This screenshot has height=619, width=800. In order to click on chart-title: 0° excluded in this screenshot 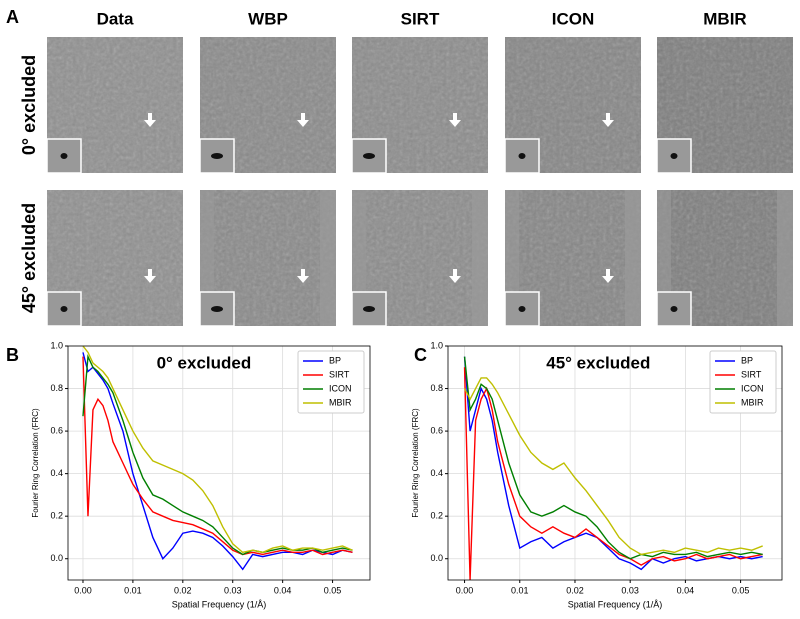, I will do `click(204, 362)`.